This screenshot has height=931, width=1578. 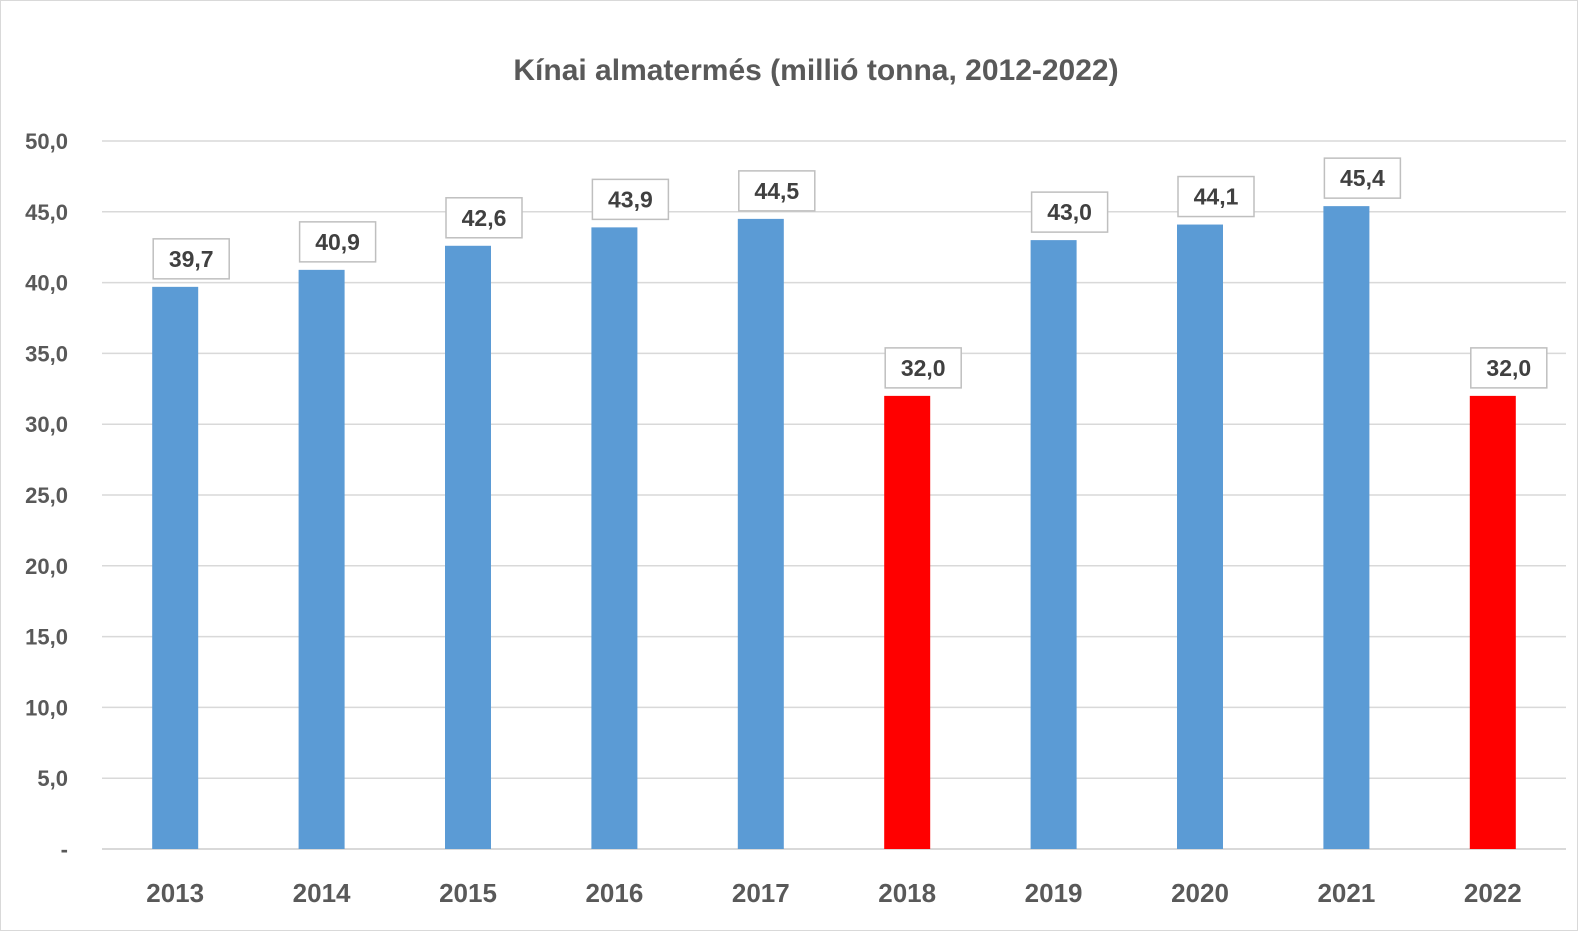 What do you see at coordinates (614, 538) in the screenshot?
I see `bar-2016` at bounding box center [614, 538].